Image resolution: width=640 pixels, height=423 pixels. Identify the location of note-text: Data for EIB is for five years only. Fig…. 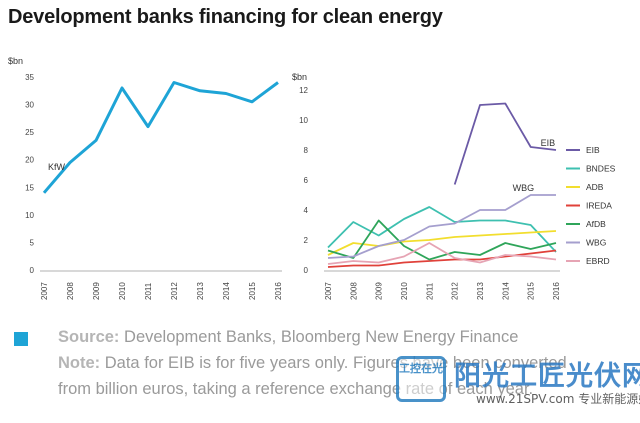
(333, 363).